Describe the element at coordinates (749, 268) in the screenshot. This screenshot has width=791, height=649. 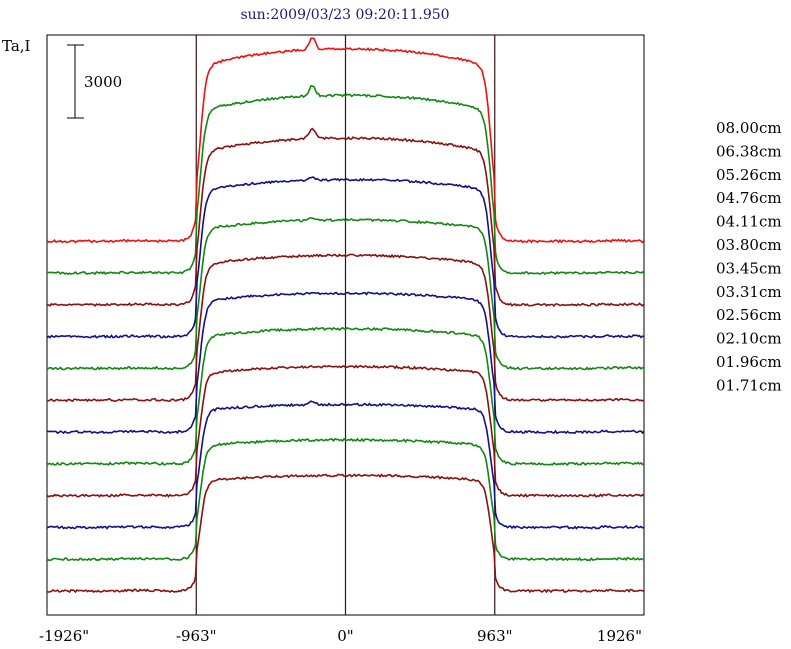
I see `legend-entry: 03.45cm` at that location.